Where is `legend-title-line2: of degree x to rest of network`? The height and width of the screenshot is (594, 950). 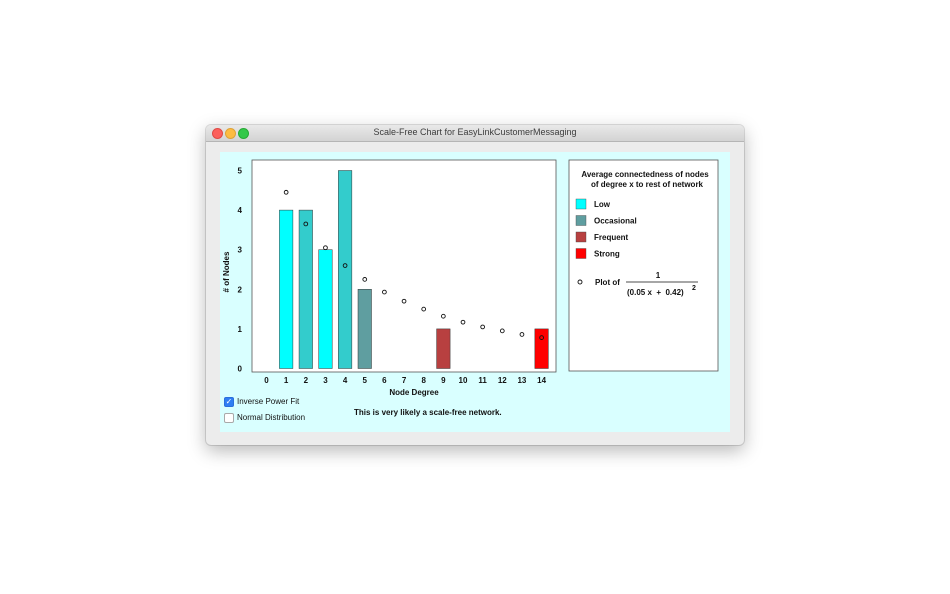
legend-title-line2: of degree x to rest of network is located at coordinates (647, 184).